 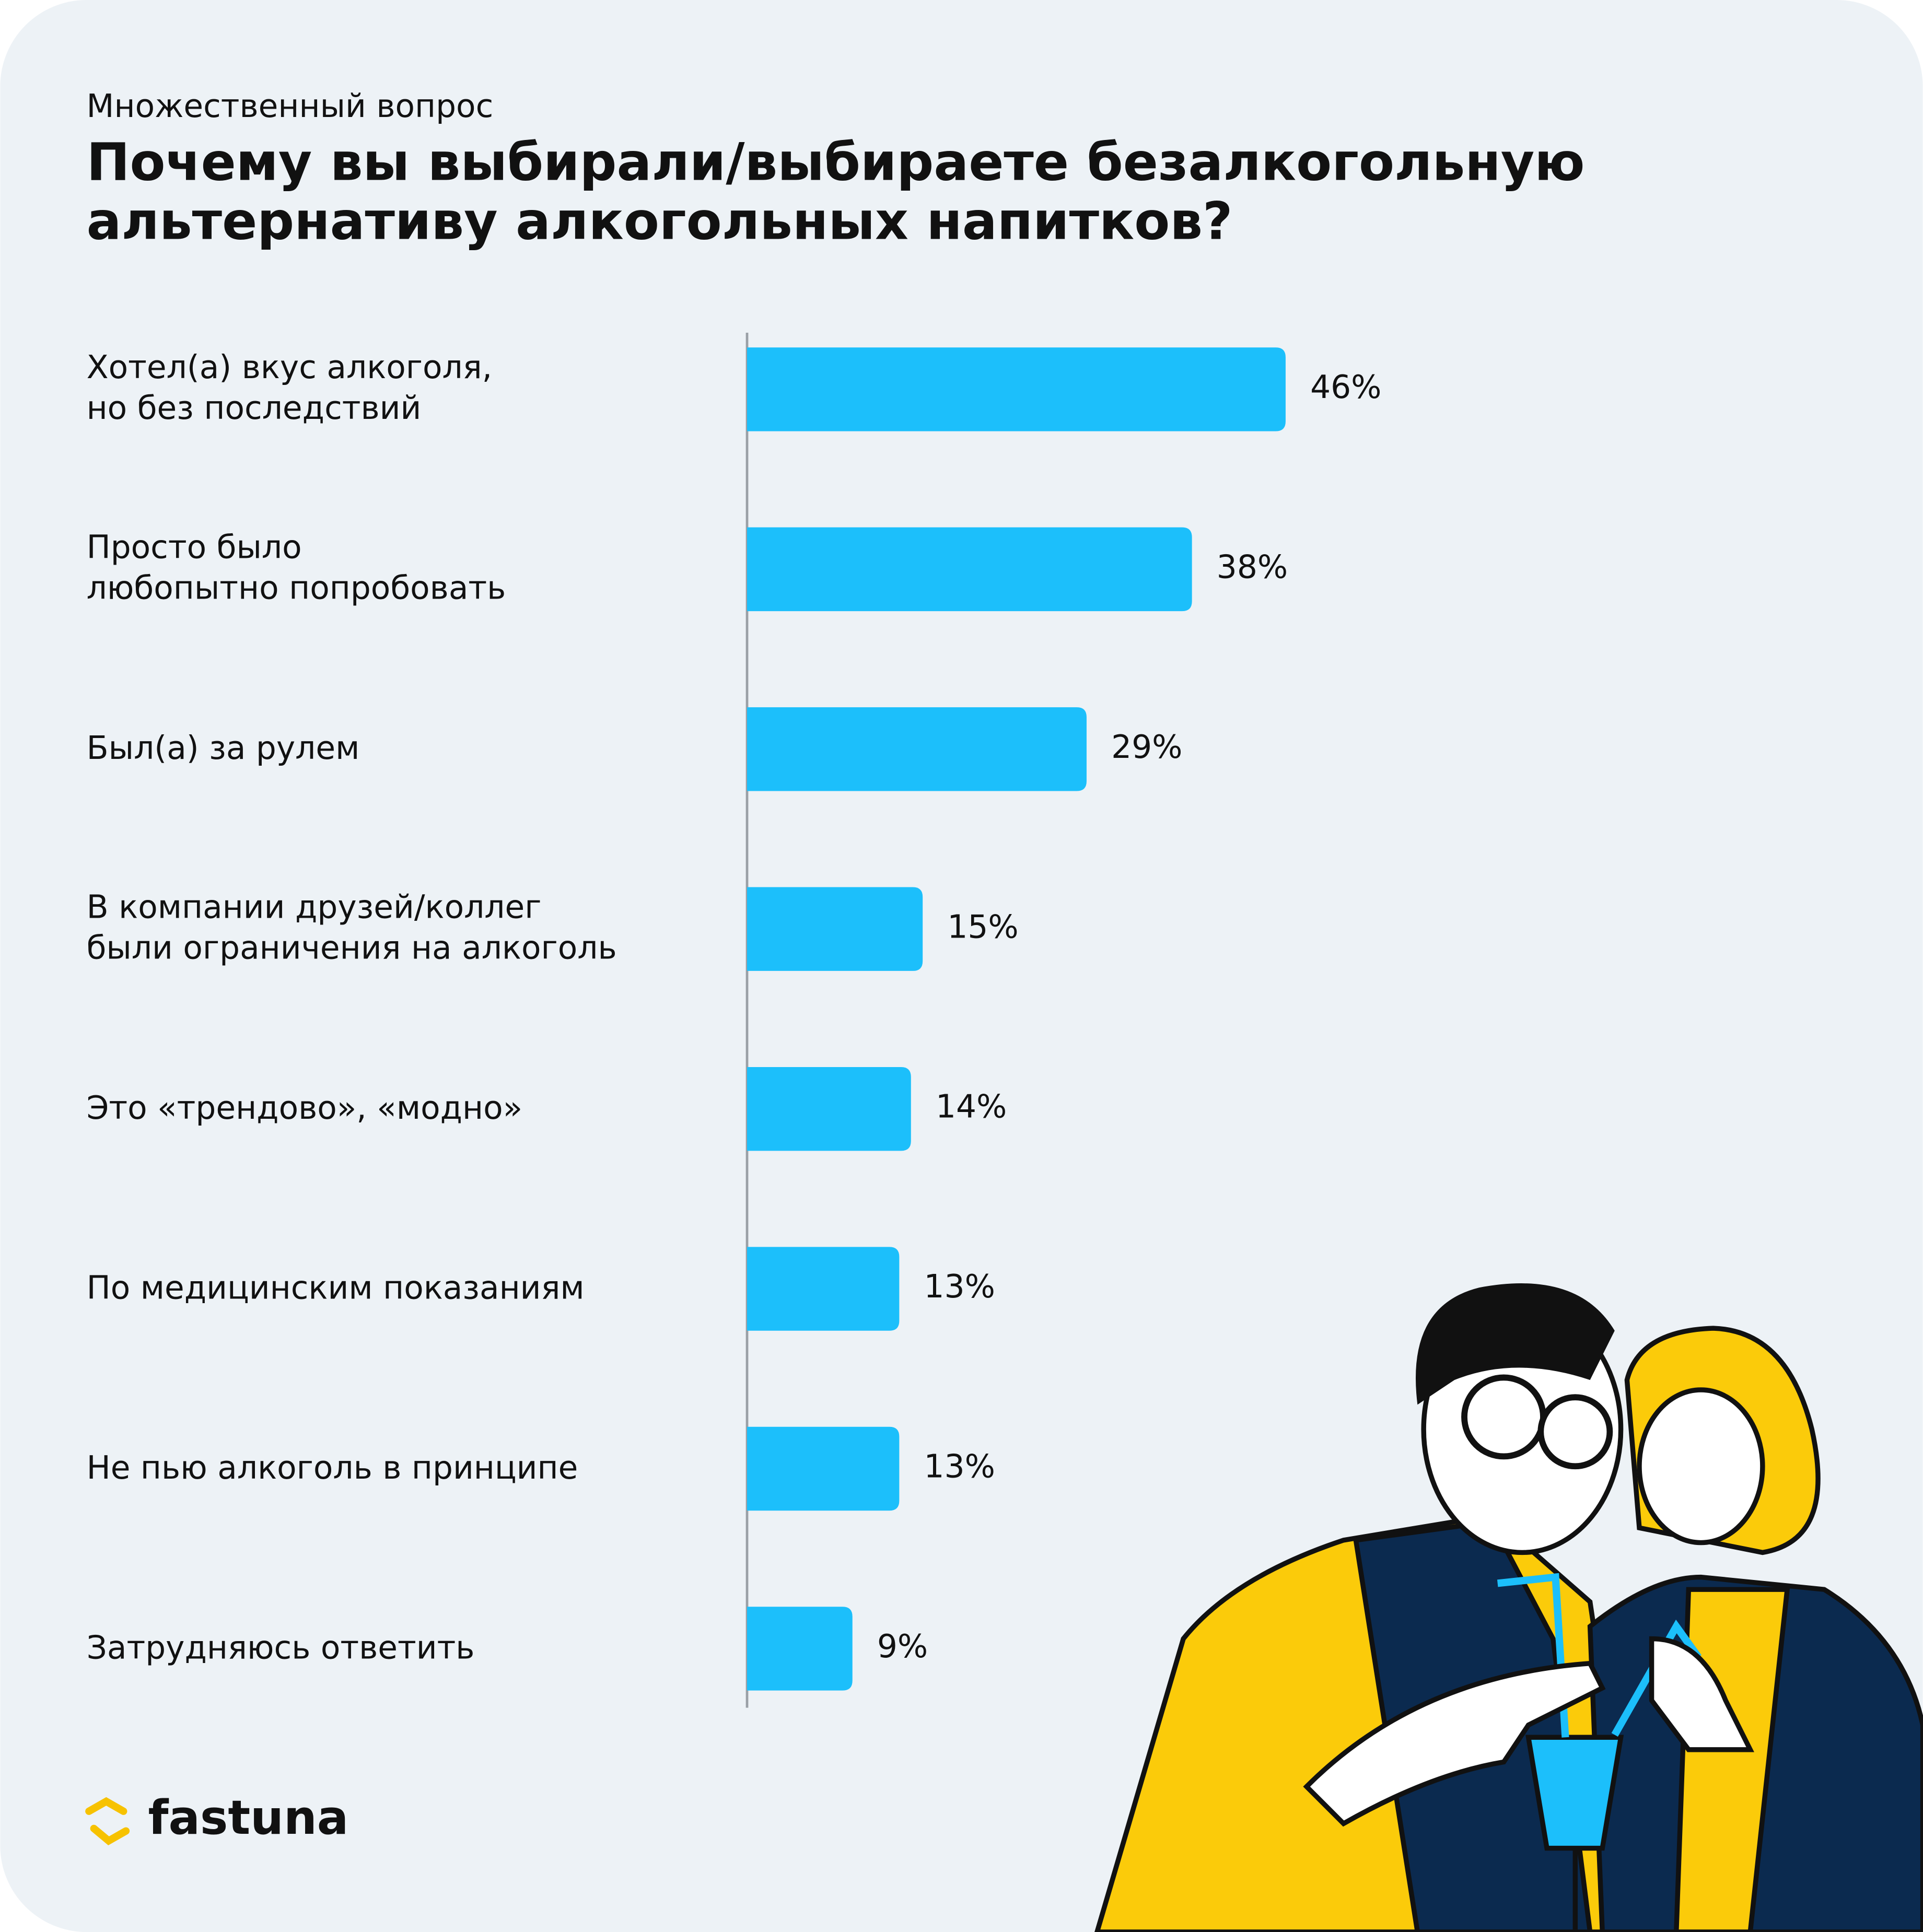 I want to click on category-label: По медицинским показаниям, so click(x=335, y=1288).